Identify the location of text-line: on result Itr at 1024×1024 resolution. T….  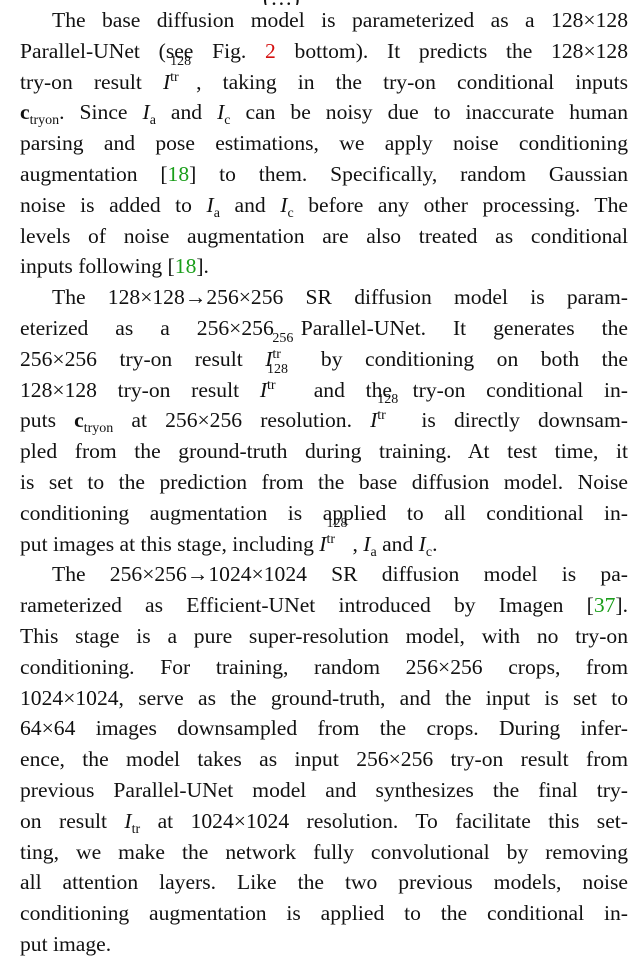
(324, 822).